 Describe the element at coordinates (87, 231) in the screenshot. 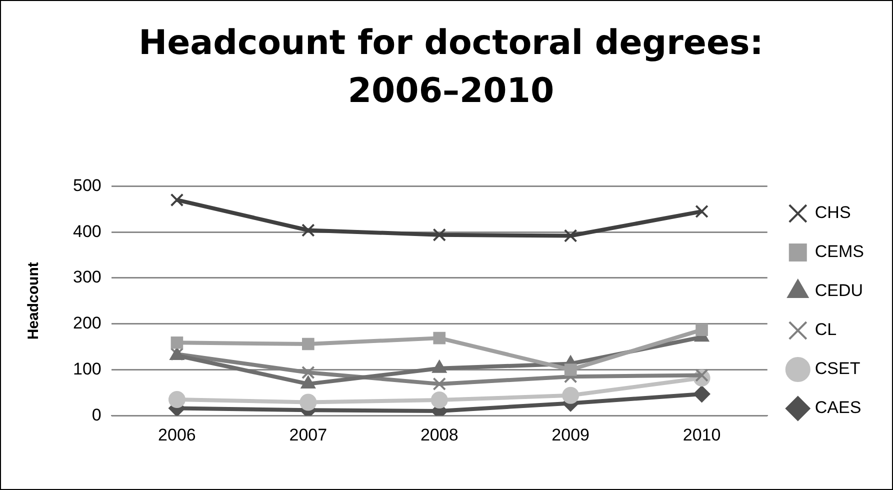

I see `y-tick-label: 400` at that location.